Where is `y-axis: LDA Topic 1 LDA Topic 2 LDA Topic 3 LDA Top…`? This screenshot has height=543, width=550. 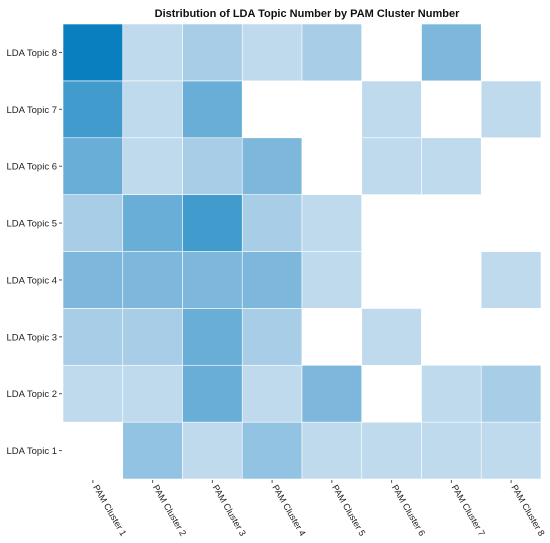
y-axis: LDA Topic 1 LDA Topic 2 LDA Topic 3 LDA Top… is located at coordinates (34, 252).